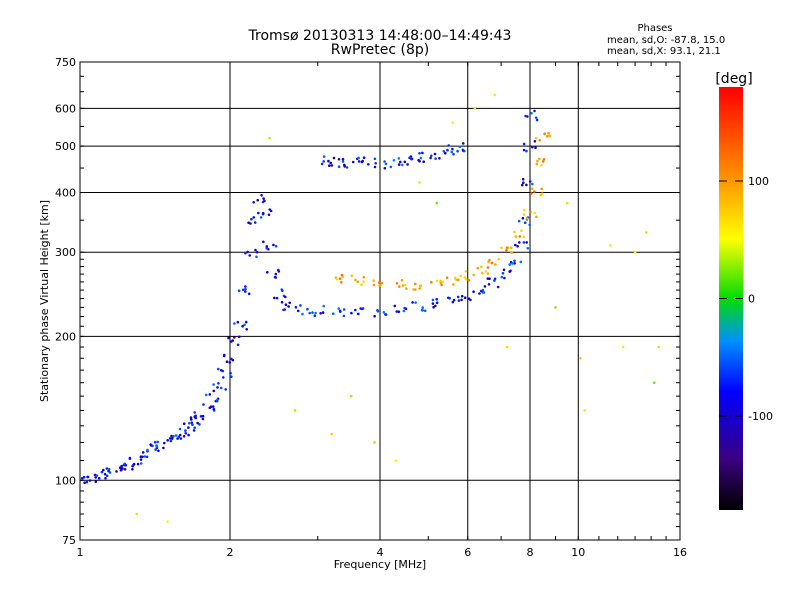 This screenshot has height=600, width=800. What do you see at coordinates (380, 564) in the screenshot?
I see `x-axis-label: Frequency [MHz]` at bounding box center [380, 564].